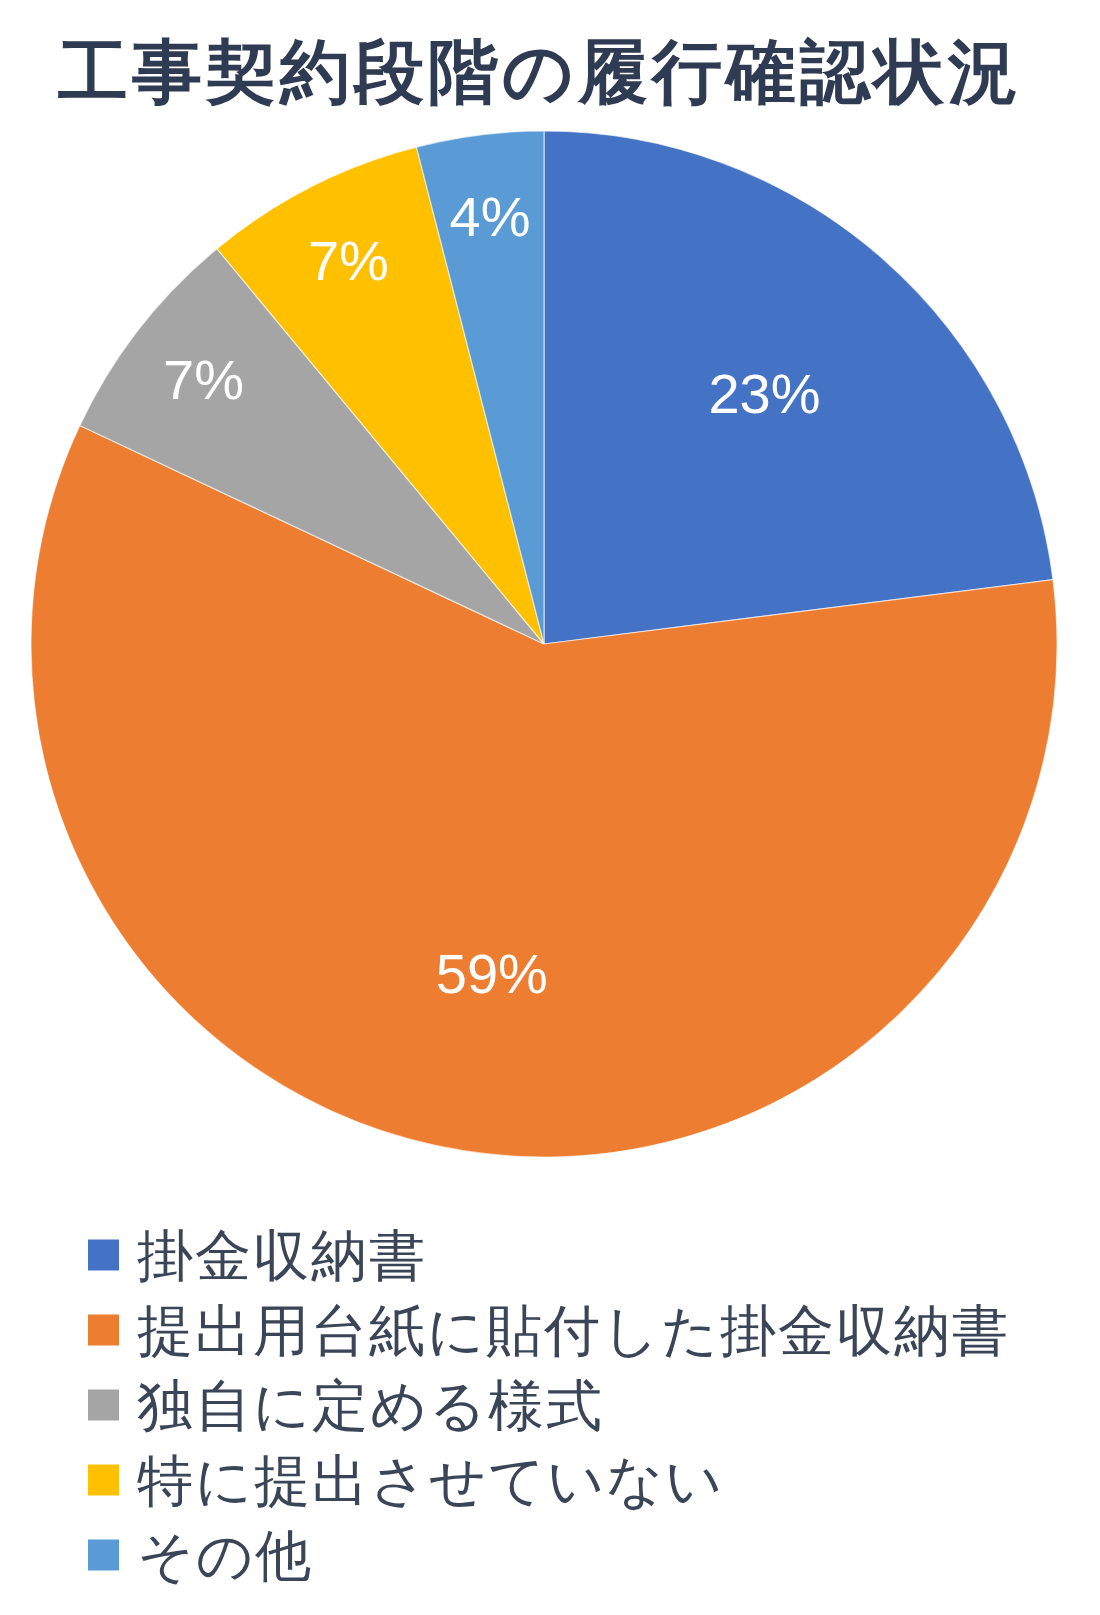 The image size is (1100, 1615). What do you see at coordinates (282, 1255) in the screenshot?
I see `legend-label: 掛金収納書` at bounding box center [282, 1255].